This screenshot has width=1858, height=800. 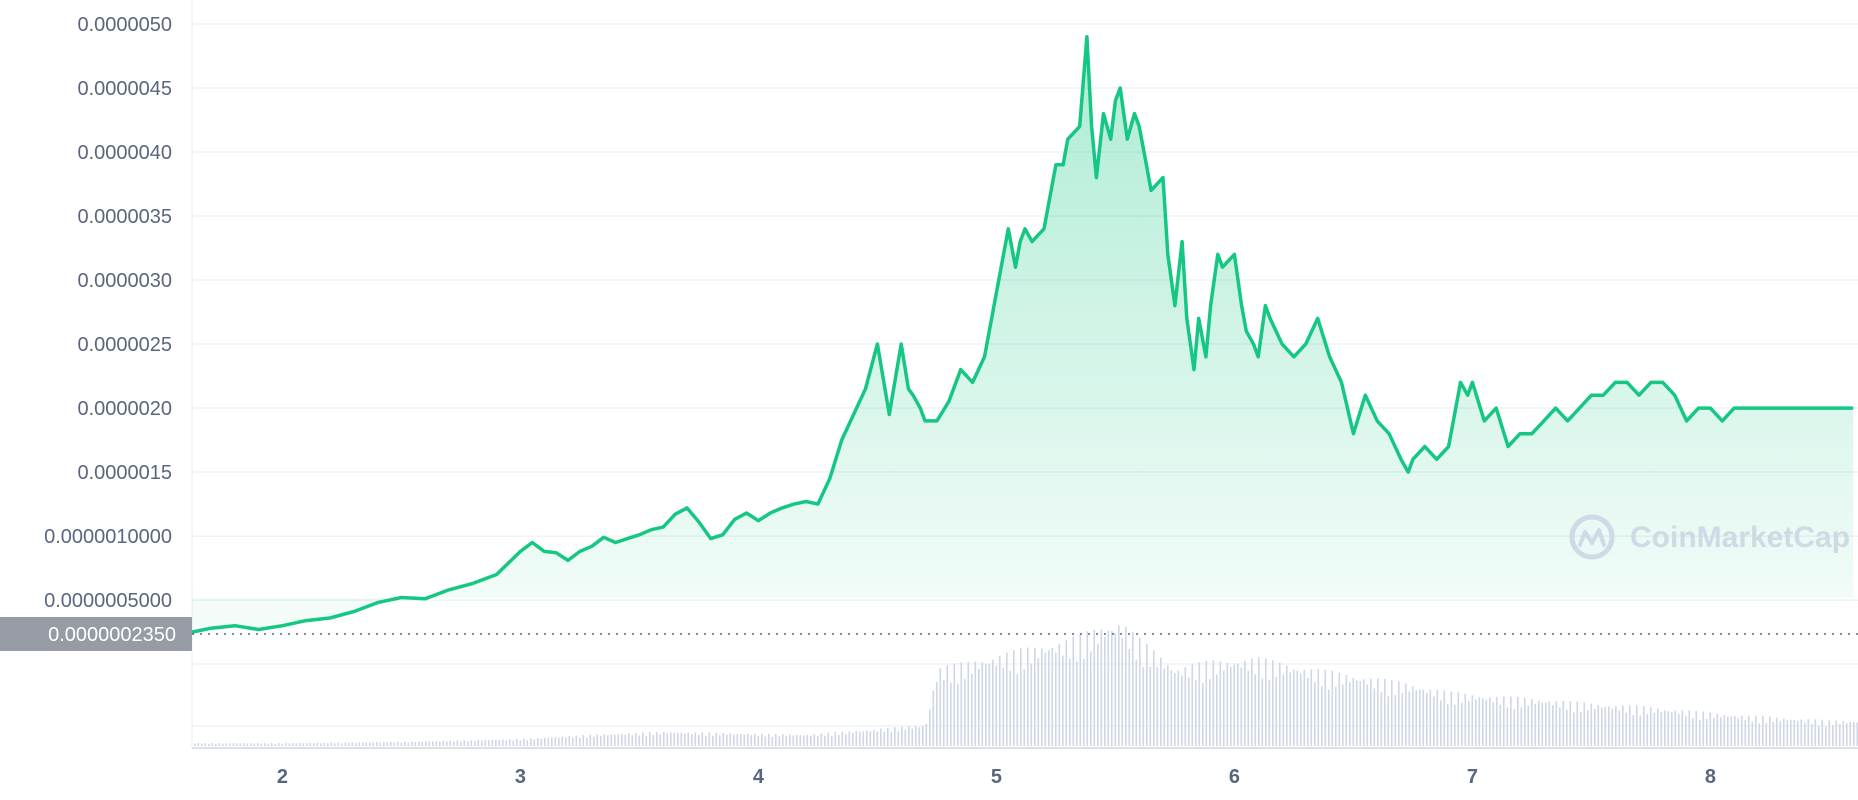 I want to click on x-tick-label: 8, so click(x=1710, y=777).